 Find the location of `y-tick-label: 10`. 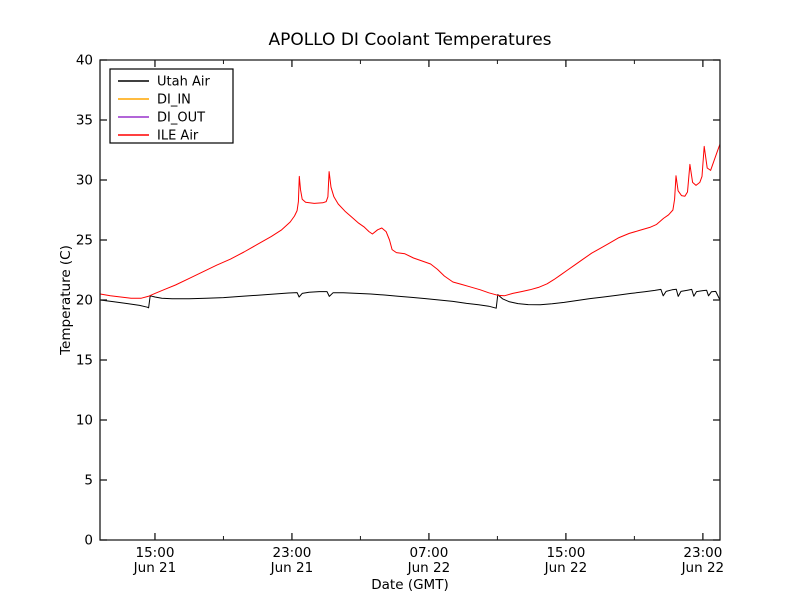

y-tick-label: 10 is located at coordinates (84, 421).